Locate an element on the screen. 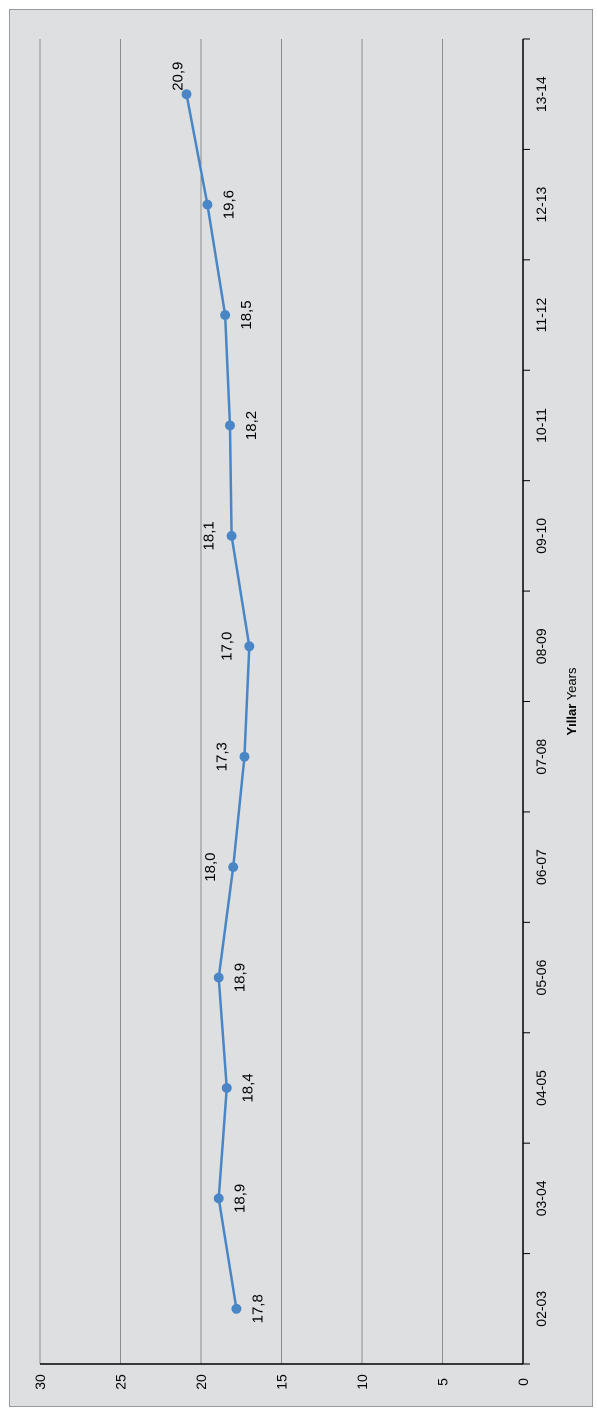 The image size is (597, 1419). category-tick-label-04-05: 04-05 is located at coordinates (541, 1088).